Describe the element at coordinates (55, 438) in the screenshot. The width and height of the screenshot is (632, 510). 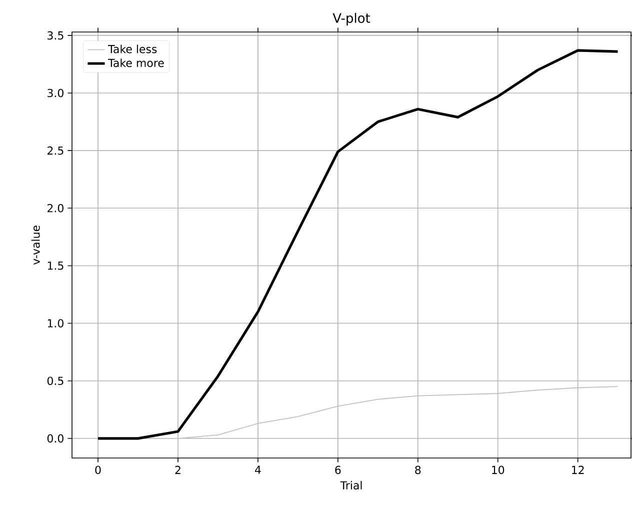
I see `y-tick-label: 0.0` at that location.